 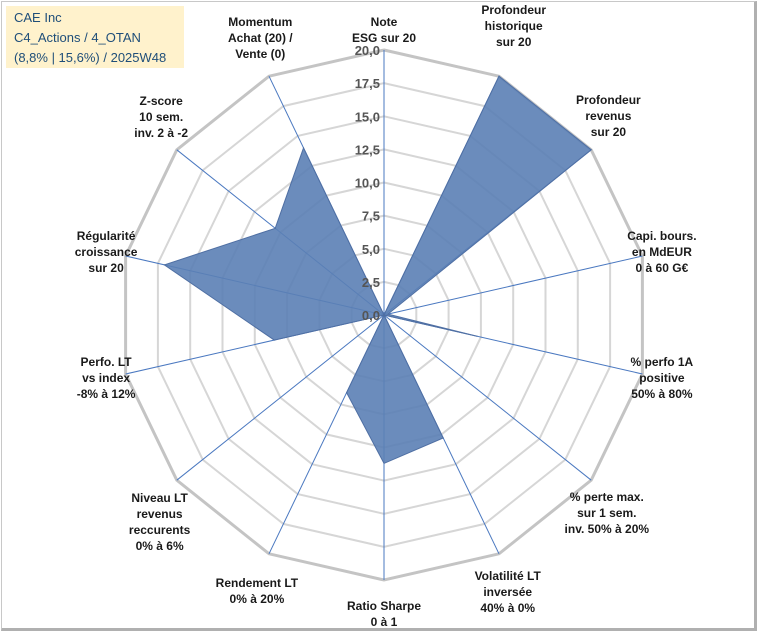 What do you see at coordinates (384, 622) in the screenshot?
I see `axis-label-line: 0 à 1` at bounding box center [384, 622].